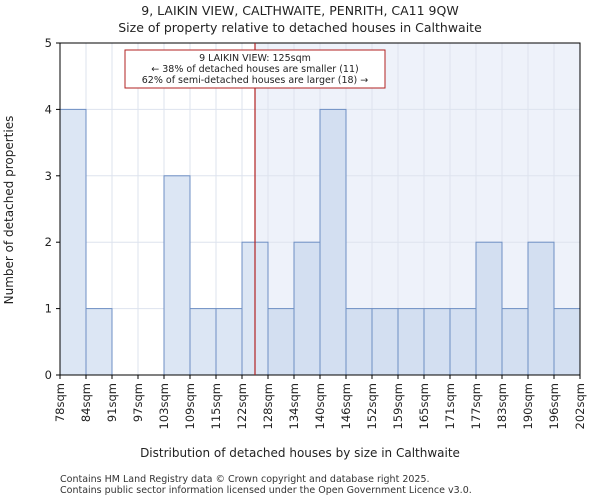  Describe the element at coordinates (48, 109) in the screenshot. I see `y-tick-label: 4` at that location.